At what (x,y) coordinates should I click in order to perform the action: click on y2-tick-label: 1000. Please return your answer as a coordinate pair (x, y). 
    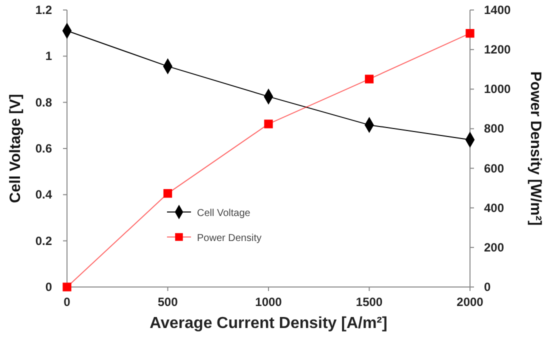
    Looking at the image, I should click on (498, 89).